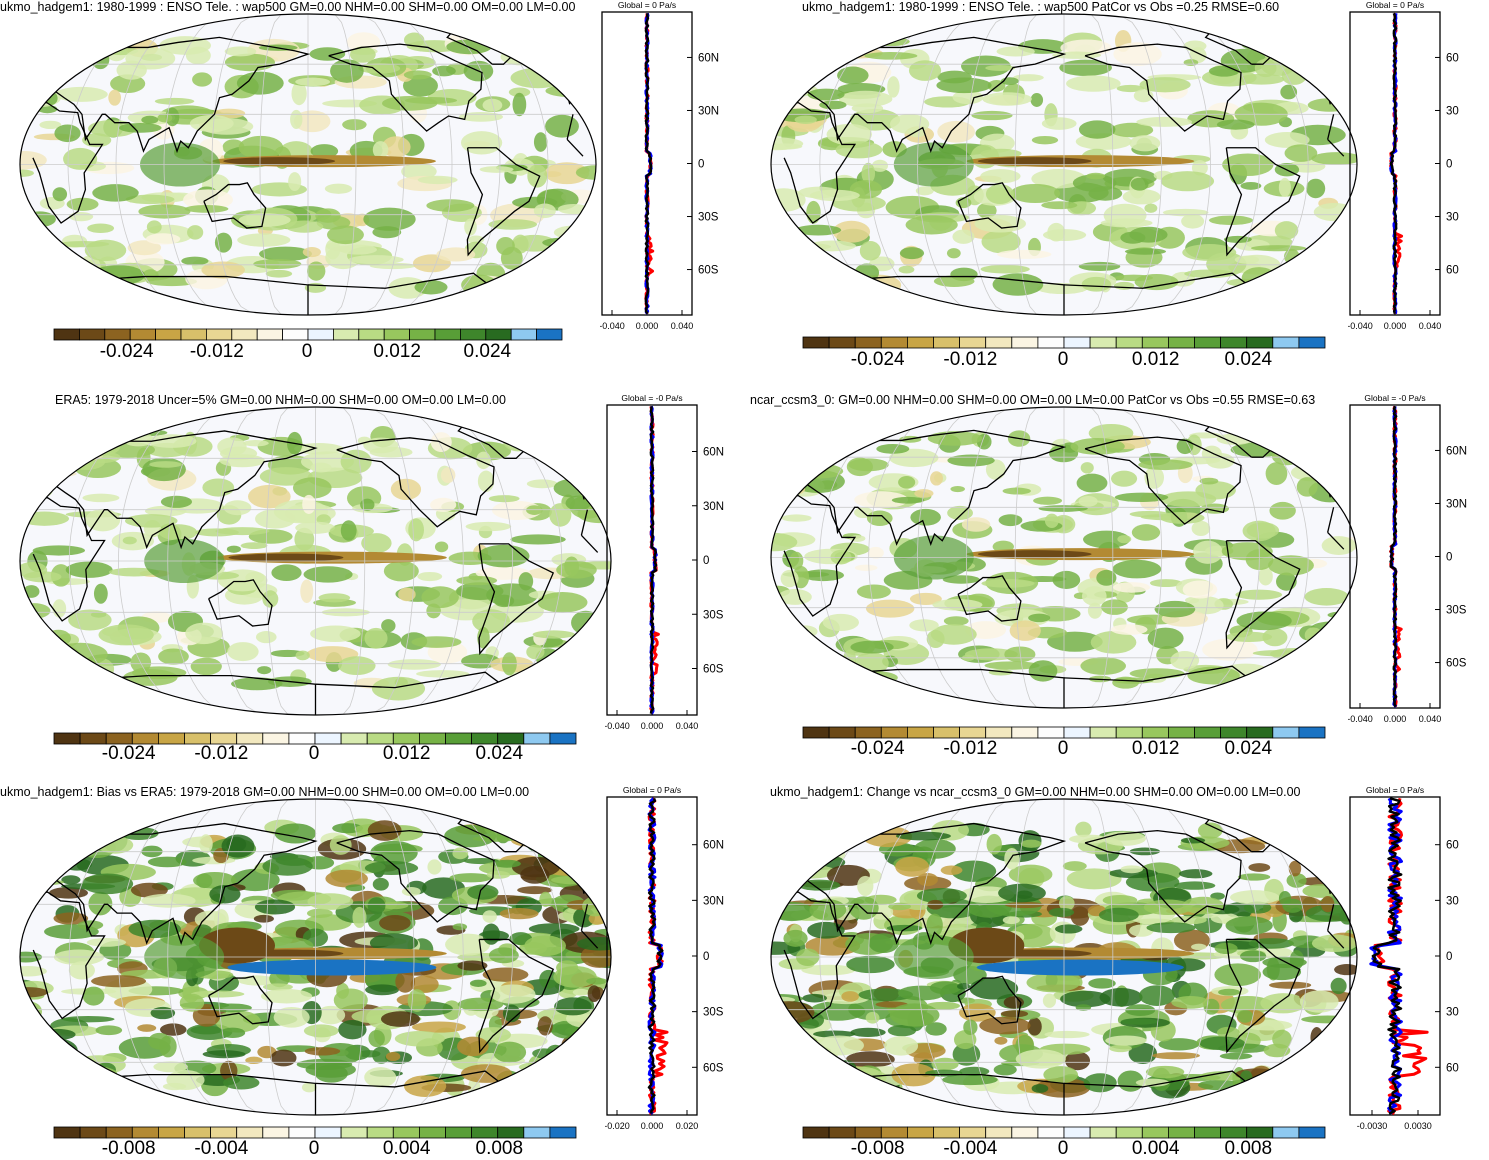  I want to click on zonal-profile-top-right: Global = 0 Pa/s 60 30 0 30 60 -0.040 0.000 0.040, so click(1403, 165).